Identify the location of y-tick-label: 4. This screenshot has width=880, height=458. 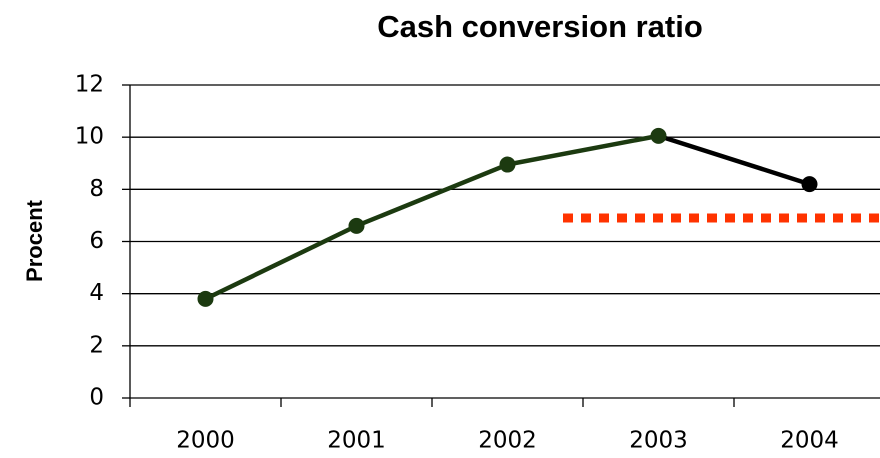
(96, 293).